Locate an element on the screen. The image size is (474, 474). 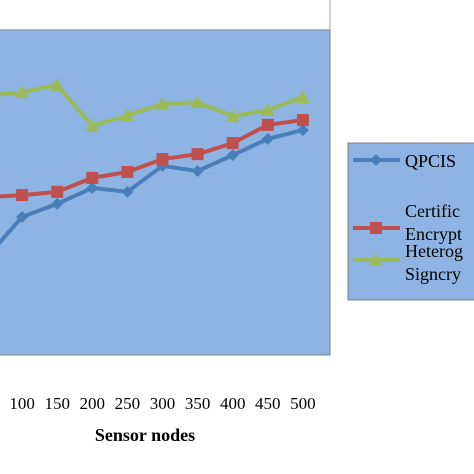
x-tick-label: 100 is located at coordinates (22, 403).